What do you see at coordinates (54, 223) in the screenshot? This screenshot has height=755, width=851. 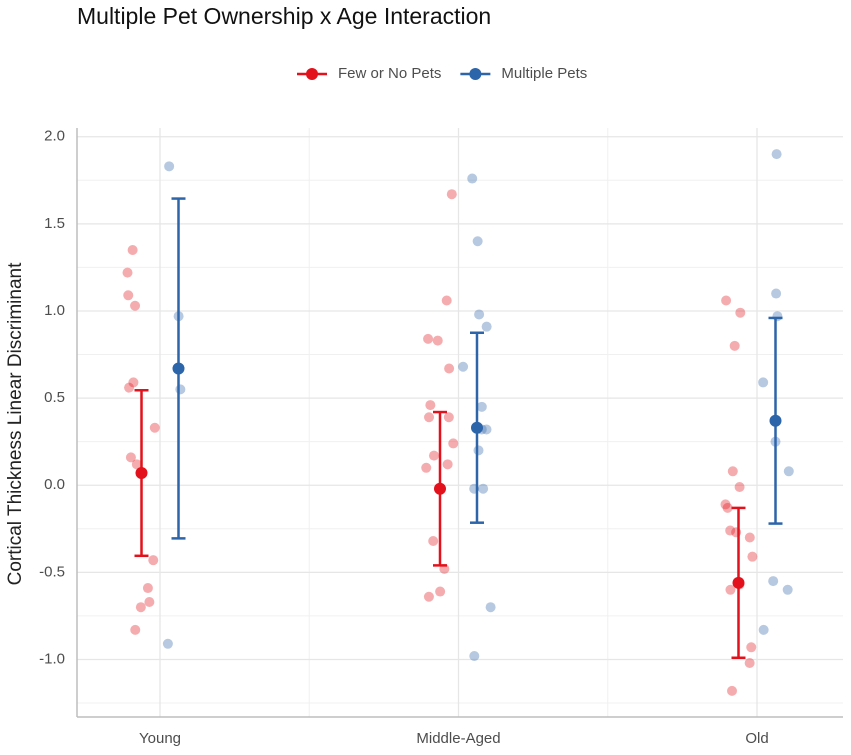 I see `y-tick-label: 1.5` at bounding box center [54, 223].